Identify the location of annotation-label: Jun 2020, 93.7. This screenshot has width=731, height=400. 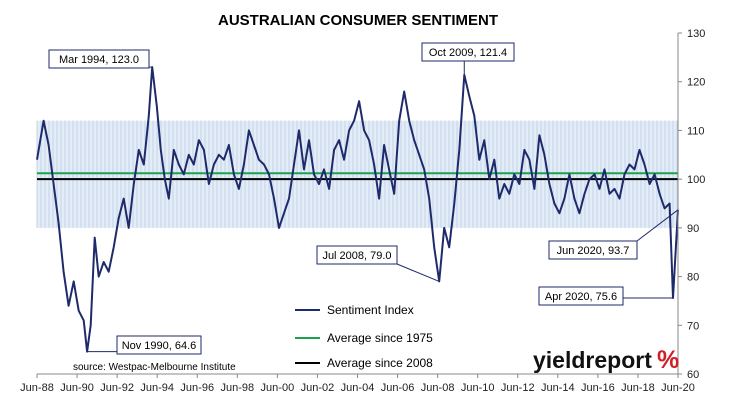
(593, 251).